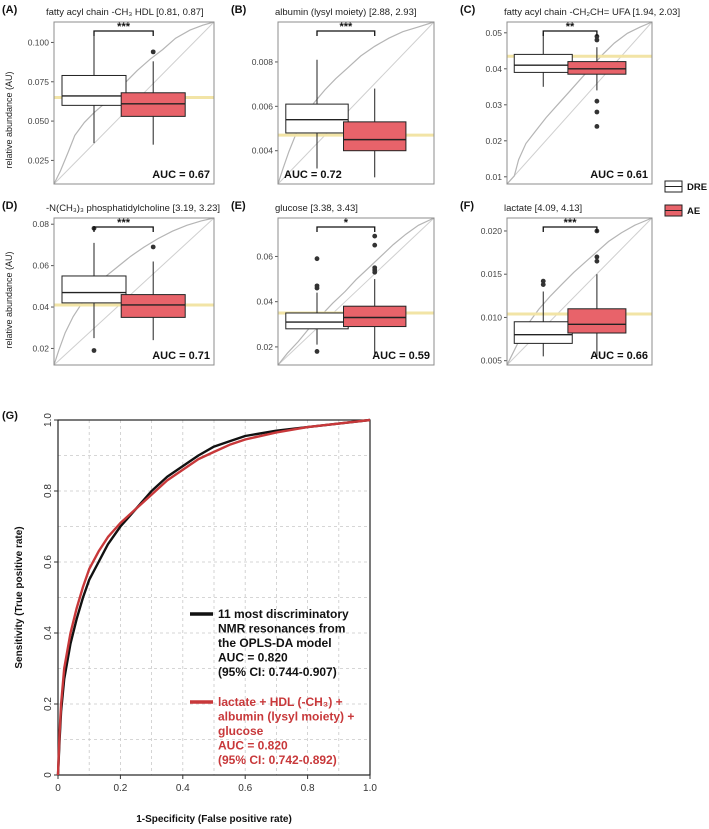 This screenshot has height=829, width=709. Describe the element at coordinates (239, 10) in the screenshot. I see `panel-letter: (B)` at that location.